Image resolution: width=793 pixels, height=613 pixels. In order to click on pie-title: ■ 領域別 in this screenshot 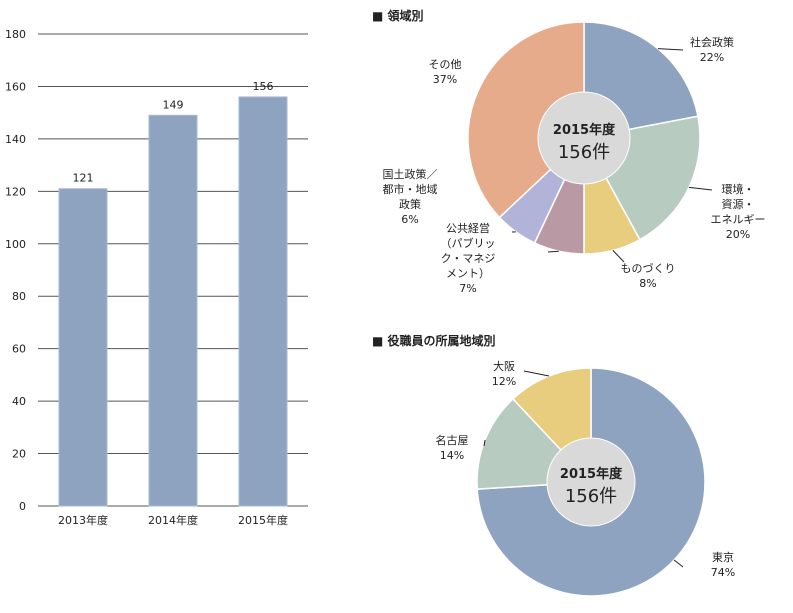, I will do `click(398, 15)`.